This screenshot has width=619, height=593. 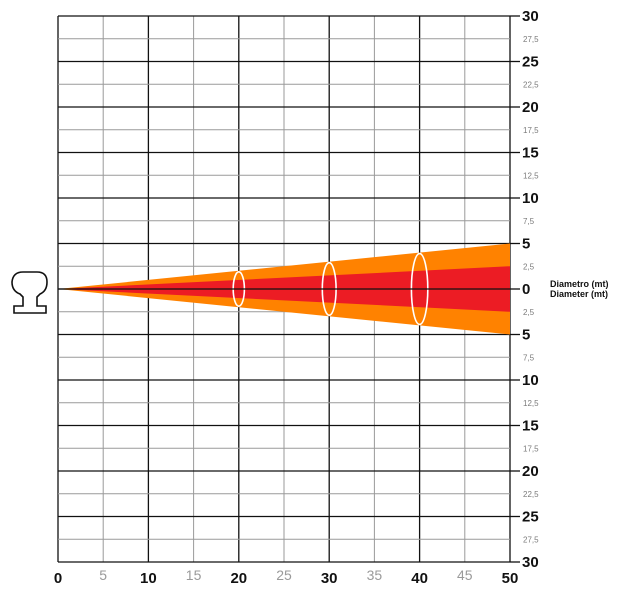 I want to click on x-tick-label-major: 30, so click(x=329, y=578).